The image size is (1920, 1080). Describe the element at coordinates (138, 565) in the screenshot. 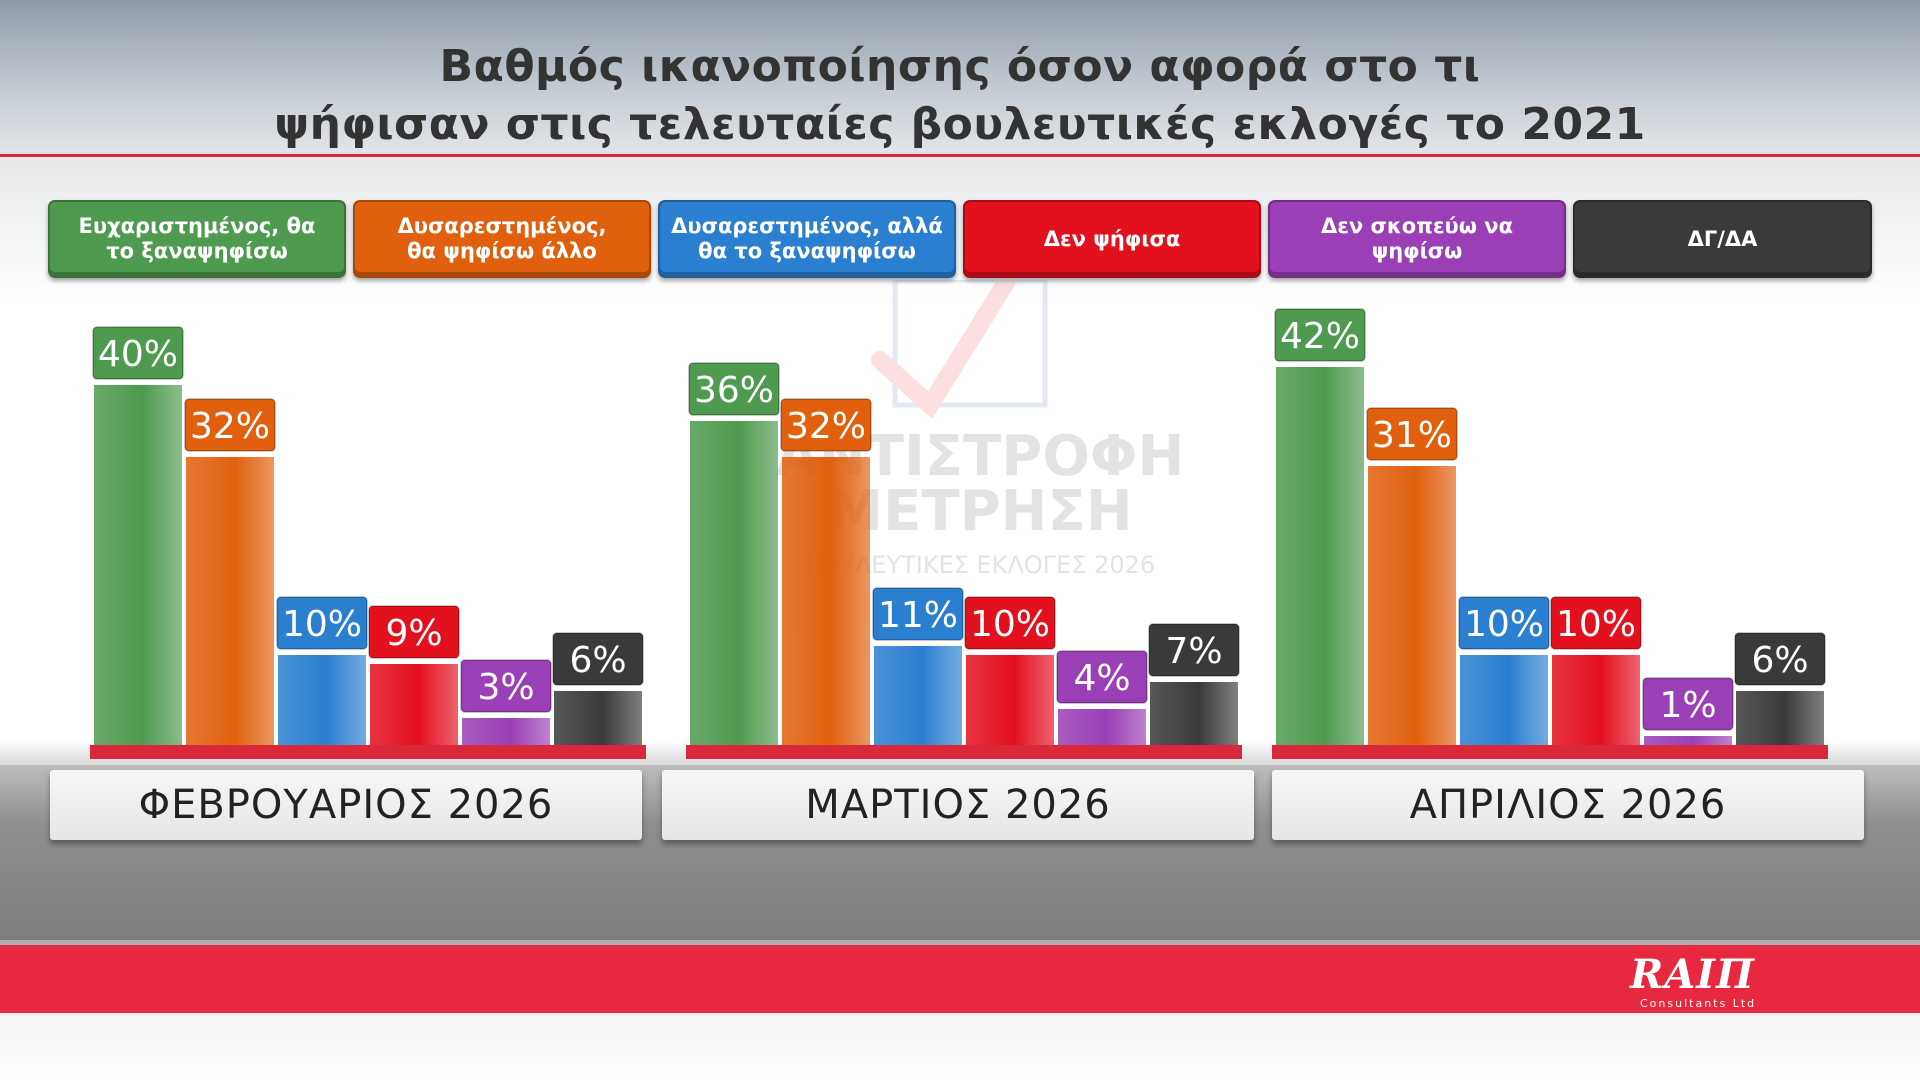

I see `bar-satisfied-february` at that location.